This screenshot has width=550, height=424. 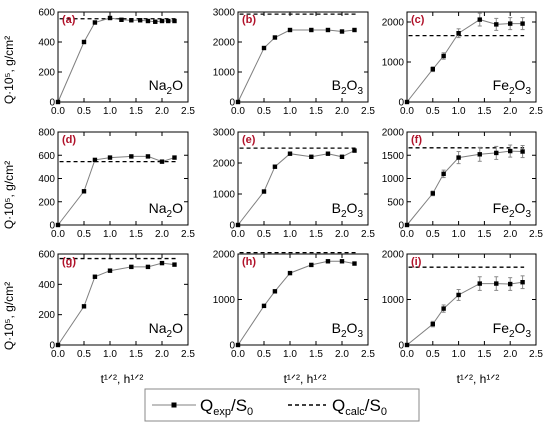 What do you see at coordinates (123, 57) in the screenshot?
I see `plot-frame` at bounding box center [123, 57].